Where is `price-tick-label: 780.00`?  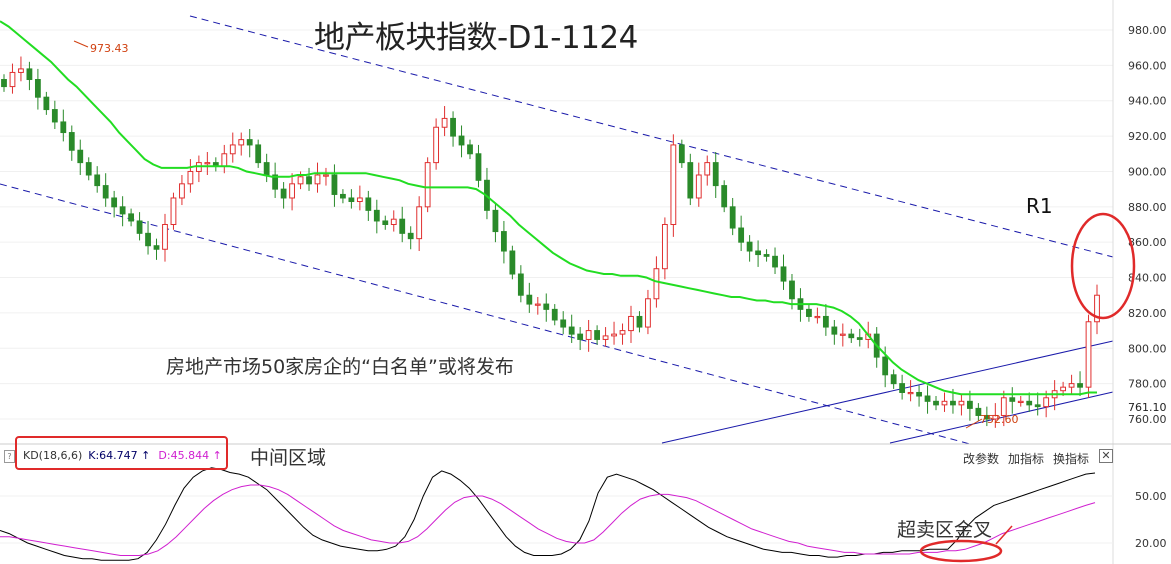 price-tick-label: 780.00 is located at coordinates (1147, 384).